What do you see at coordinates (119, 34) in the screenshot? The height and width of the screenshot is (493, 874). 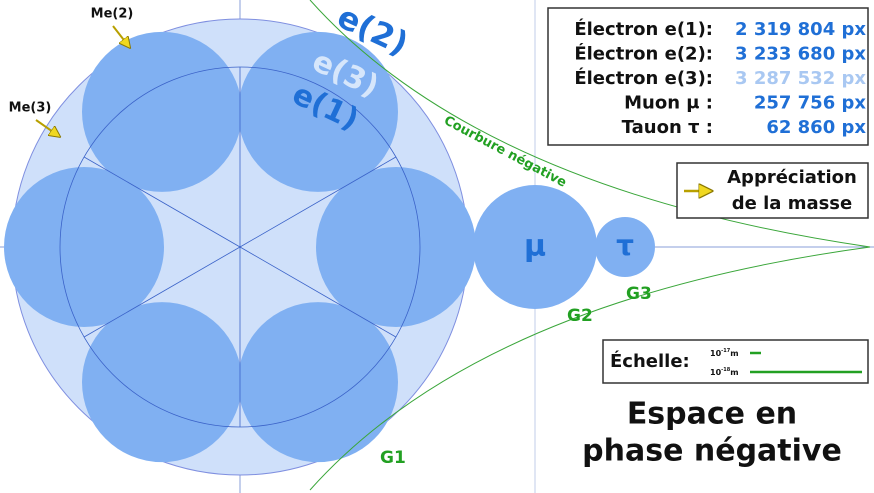 I see `me2-arrow` at bounding box center [119, 34].